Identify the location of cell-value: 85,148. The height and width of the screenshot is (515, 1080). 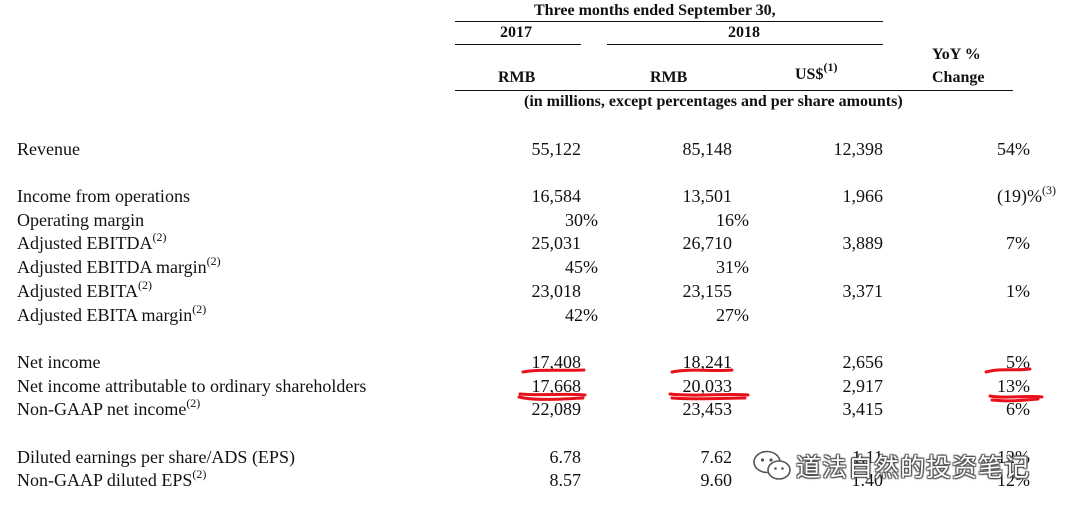
(707, 149).